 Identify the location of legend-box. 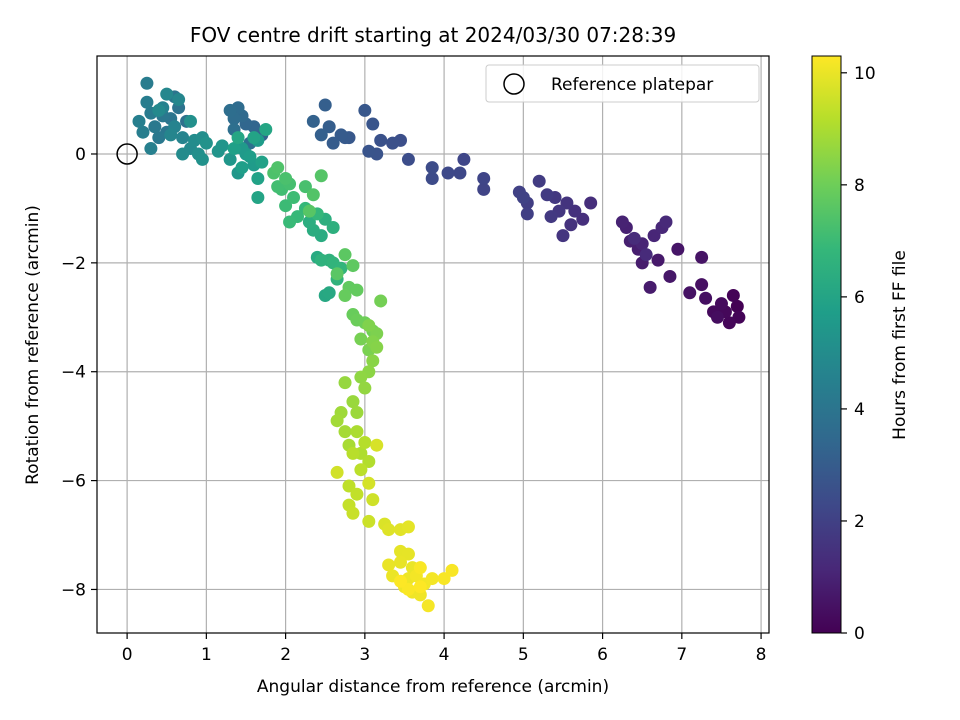
(622, 83).